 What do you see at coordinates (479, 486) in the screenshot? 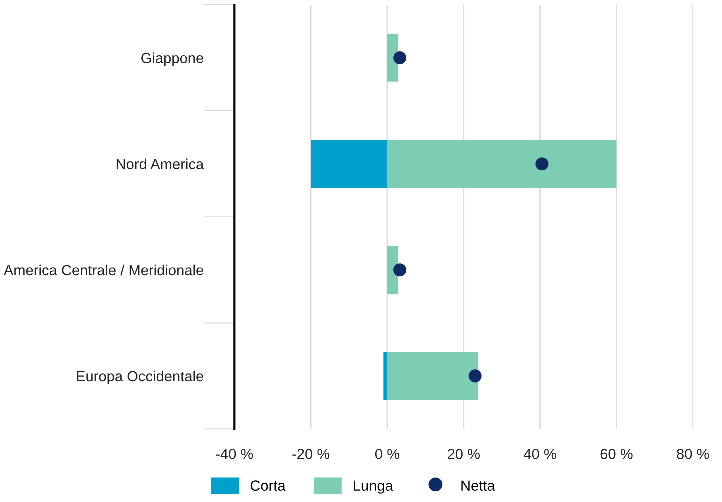
I see `legend-label: Netta` at bounding box center [479, 486].